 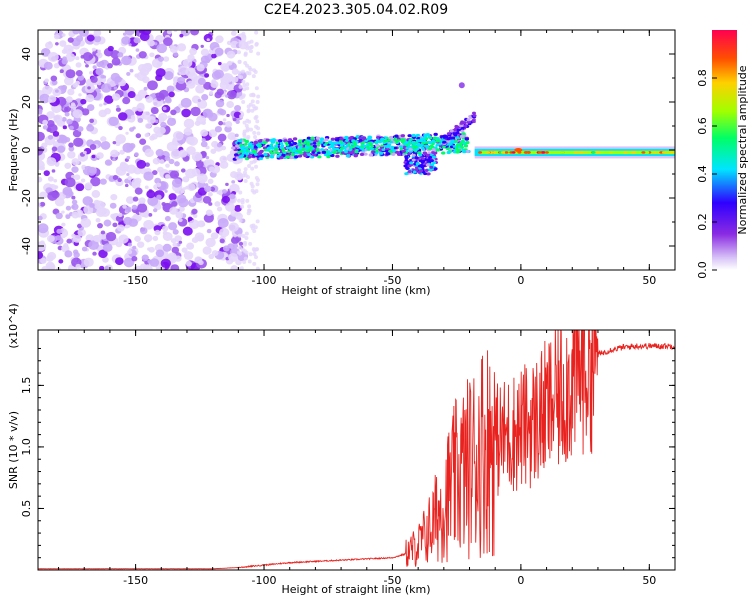 I want to click on colorbar-tick-label: 0.2, so click(x=702, y=222).